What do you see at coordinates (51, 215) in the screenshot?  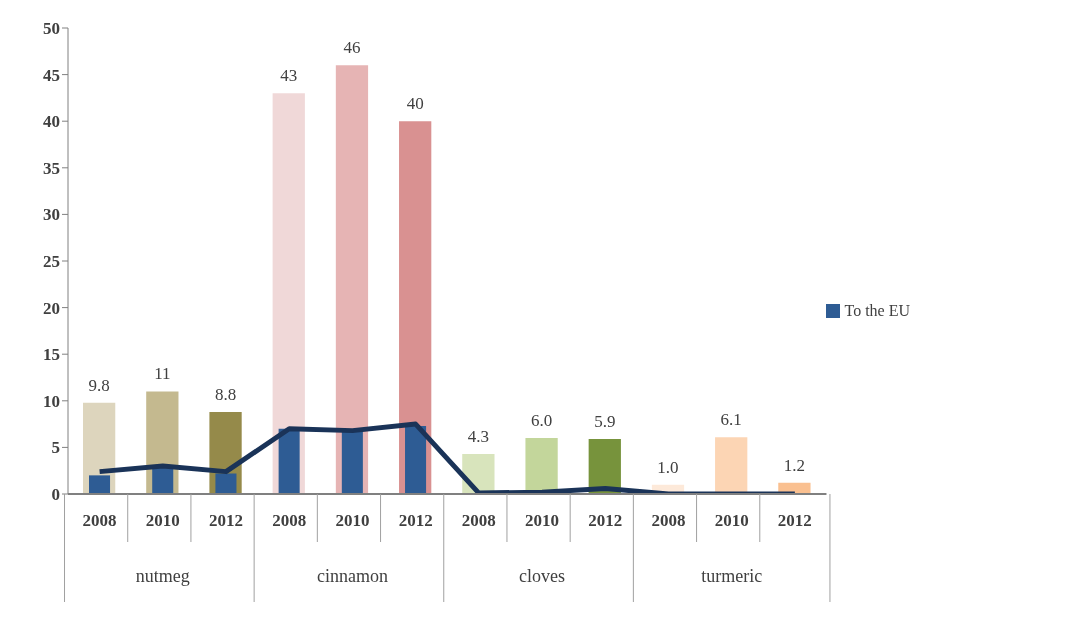 I see `y-tick-label: 30` at bounding box center [51, 215].